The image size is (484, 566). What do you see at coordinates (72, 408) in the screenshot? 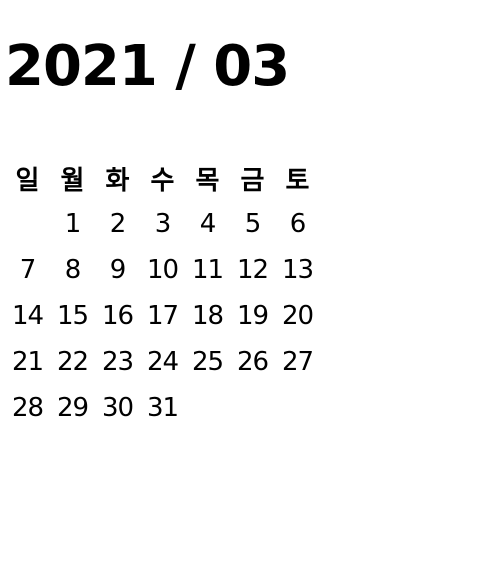
I see `day-cell: 29` at bounding box center [72, 408].